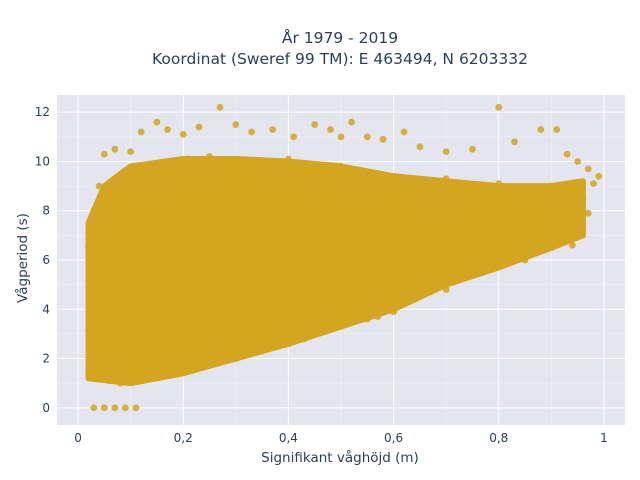 The image size is (640, 480). What do you see at coordinates (183, 438) in the screenshot?
I see `x-tick-label: 0,2` at bounding box center [183, 438].